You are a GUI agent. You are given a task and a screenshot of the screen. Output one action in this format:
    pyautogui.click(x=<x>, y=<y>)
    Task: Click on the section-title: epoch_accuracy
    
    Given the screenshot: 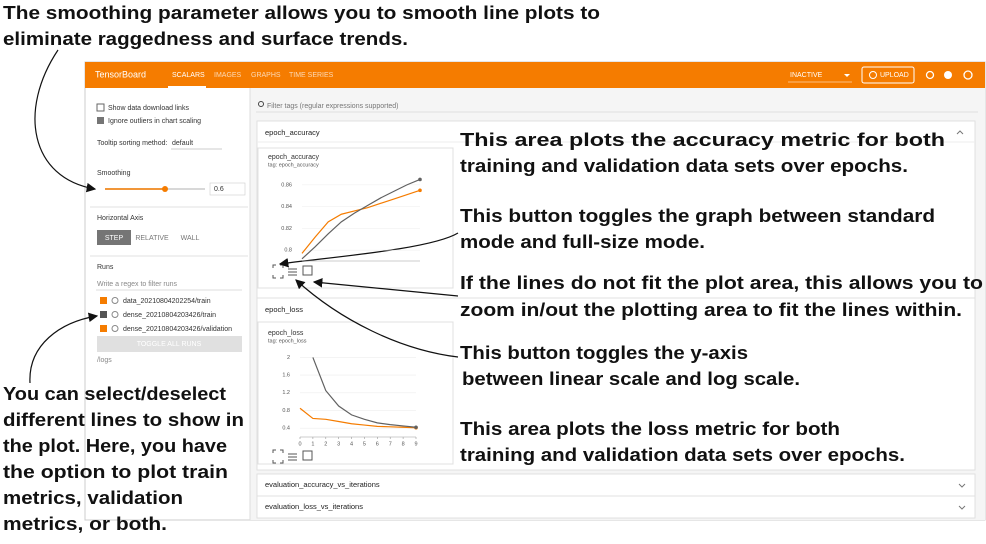 What is the action you would take?
    pyautogui.click(x=292, y=132)
    